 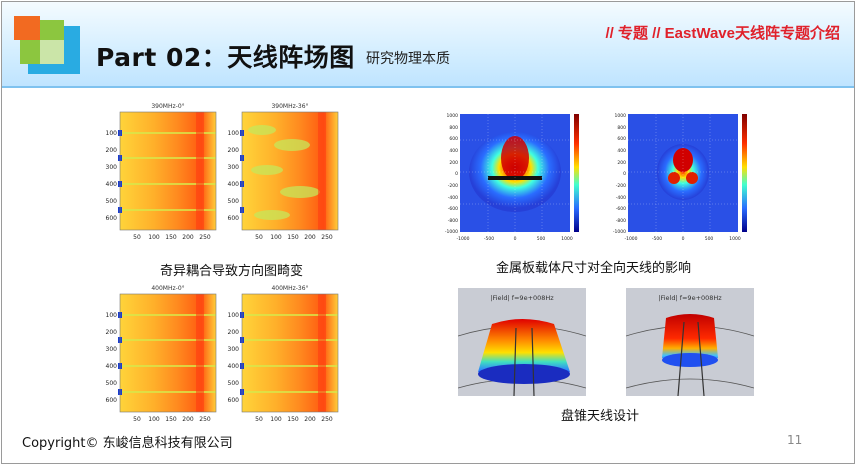 I want to click on page-title: Part 02：天线阵场图, so click(x=225, y=57).